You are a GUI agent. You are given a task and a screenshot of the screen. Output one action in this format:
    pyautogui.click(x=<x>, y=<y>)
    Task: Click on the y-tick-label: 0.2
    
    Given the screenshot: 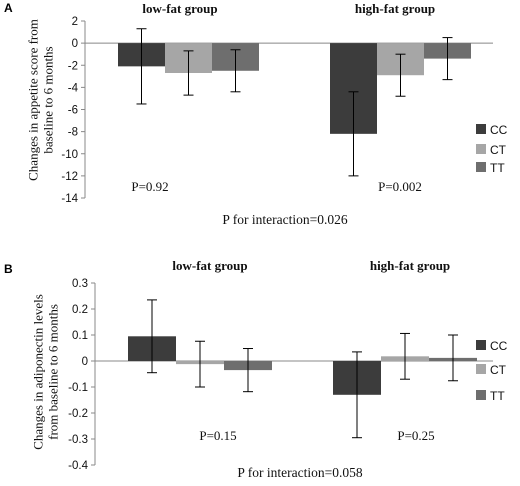 What is the action you would take?
    pyautogui.click(x=80, y=310)
    